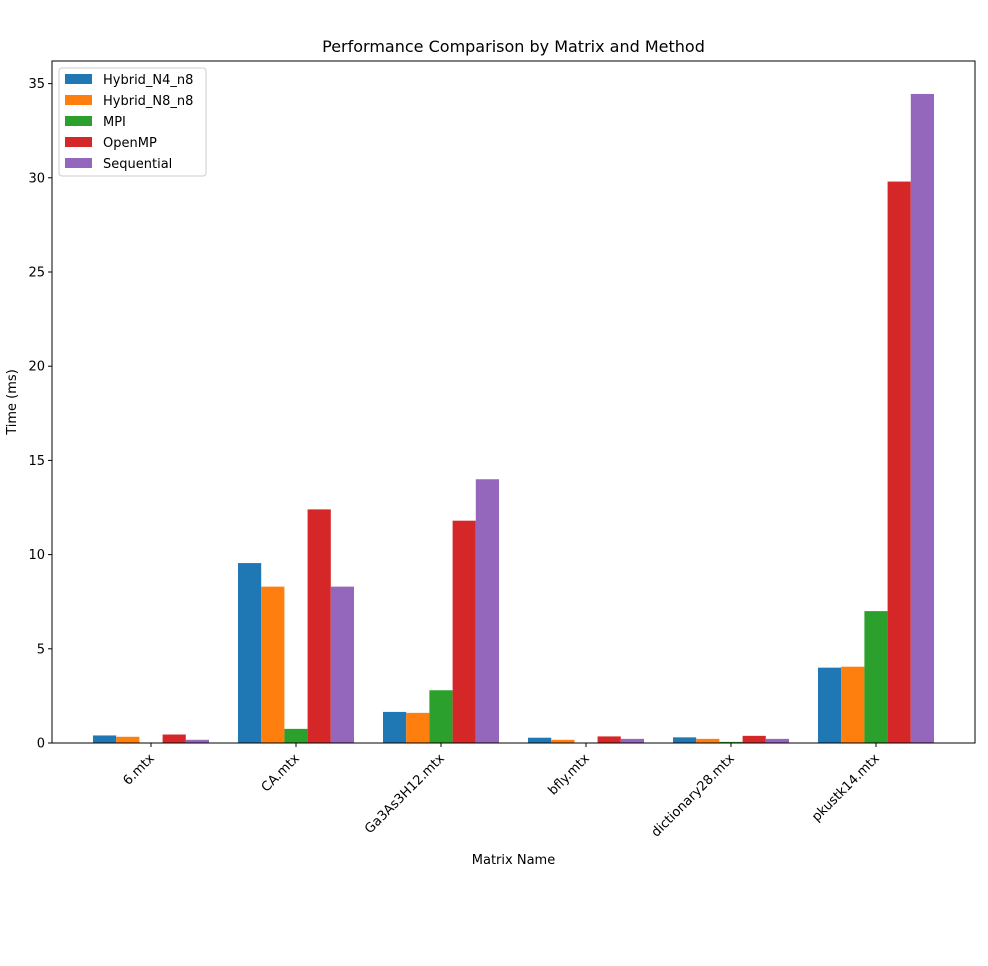  What do you see at coordinates (569, 774) in the screenshot?
I see `x-tick-label: bfly.mtx` at bounding box center [569, 774].